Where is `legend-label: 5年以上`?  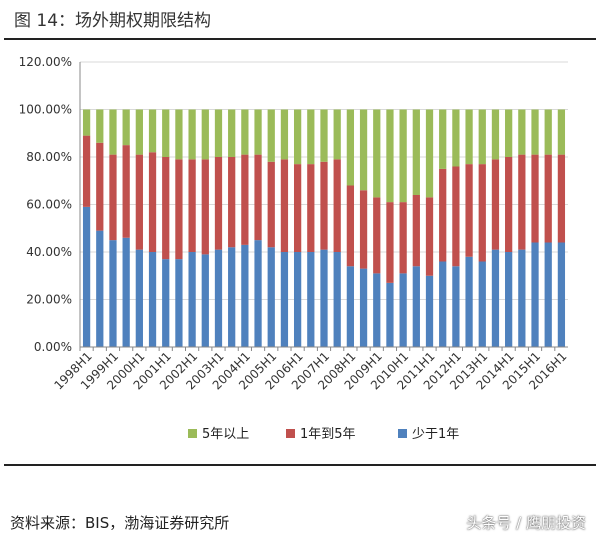
legend-label: 5年以上 is located at coordinates (225, 434).